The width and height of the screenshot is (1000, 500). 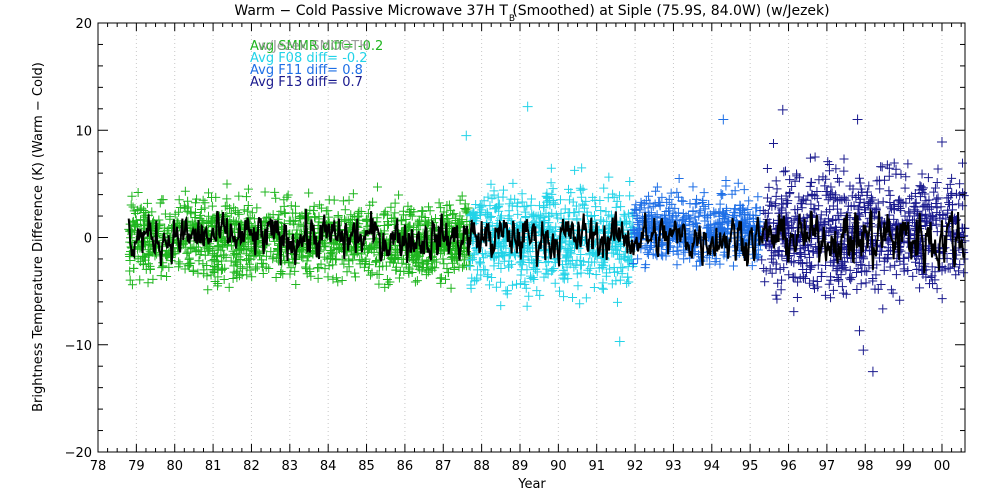 I want to click on x-tick-label-100: 00, so click(x=942, y=466).